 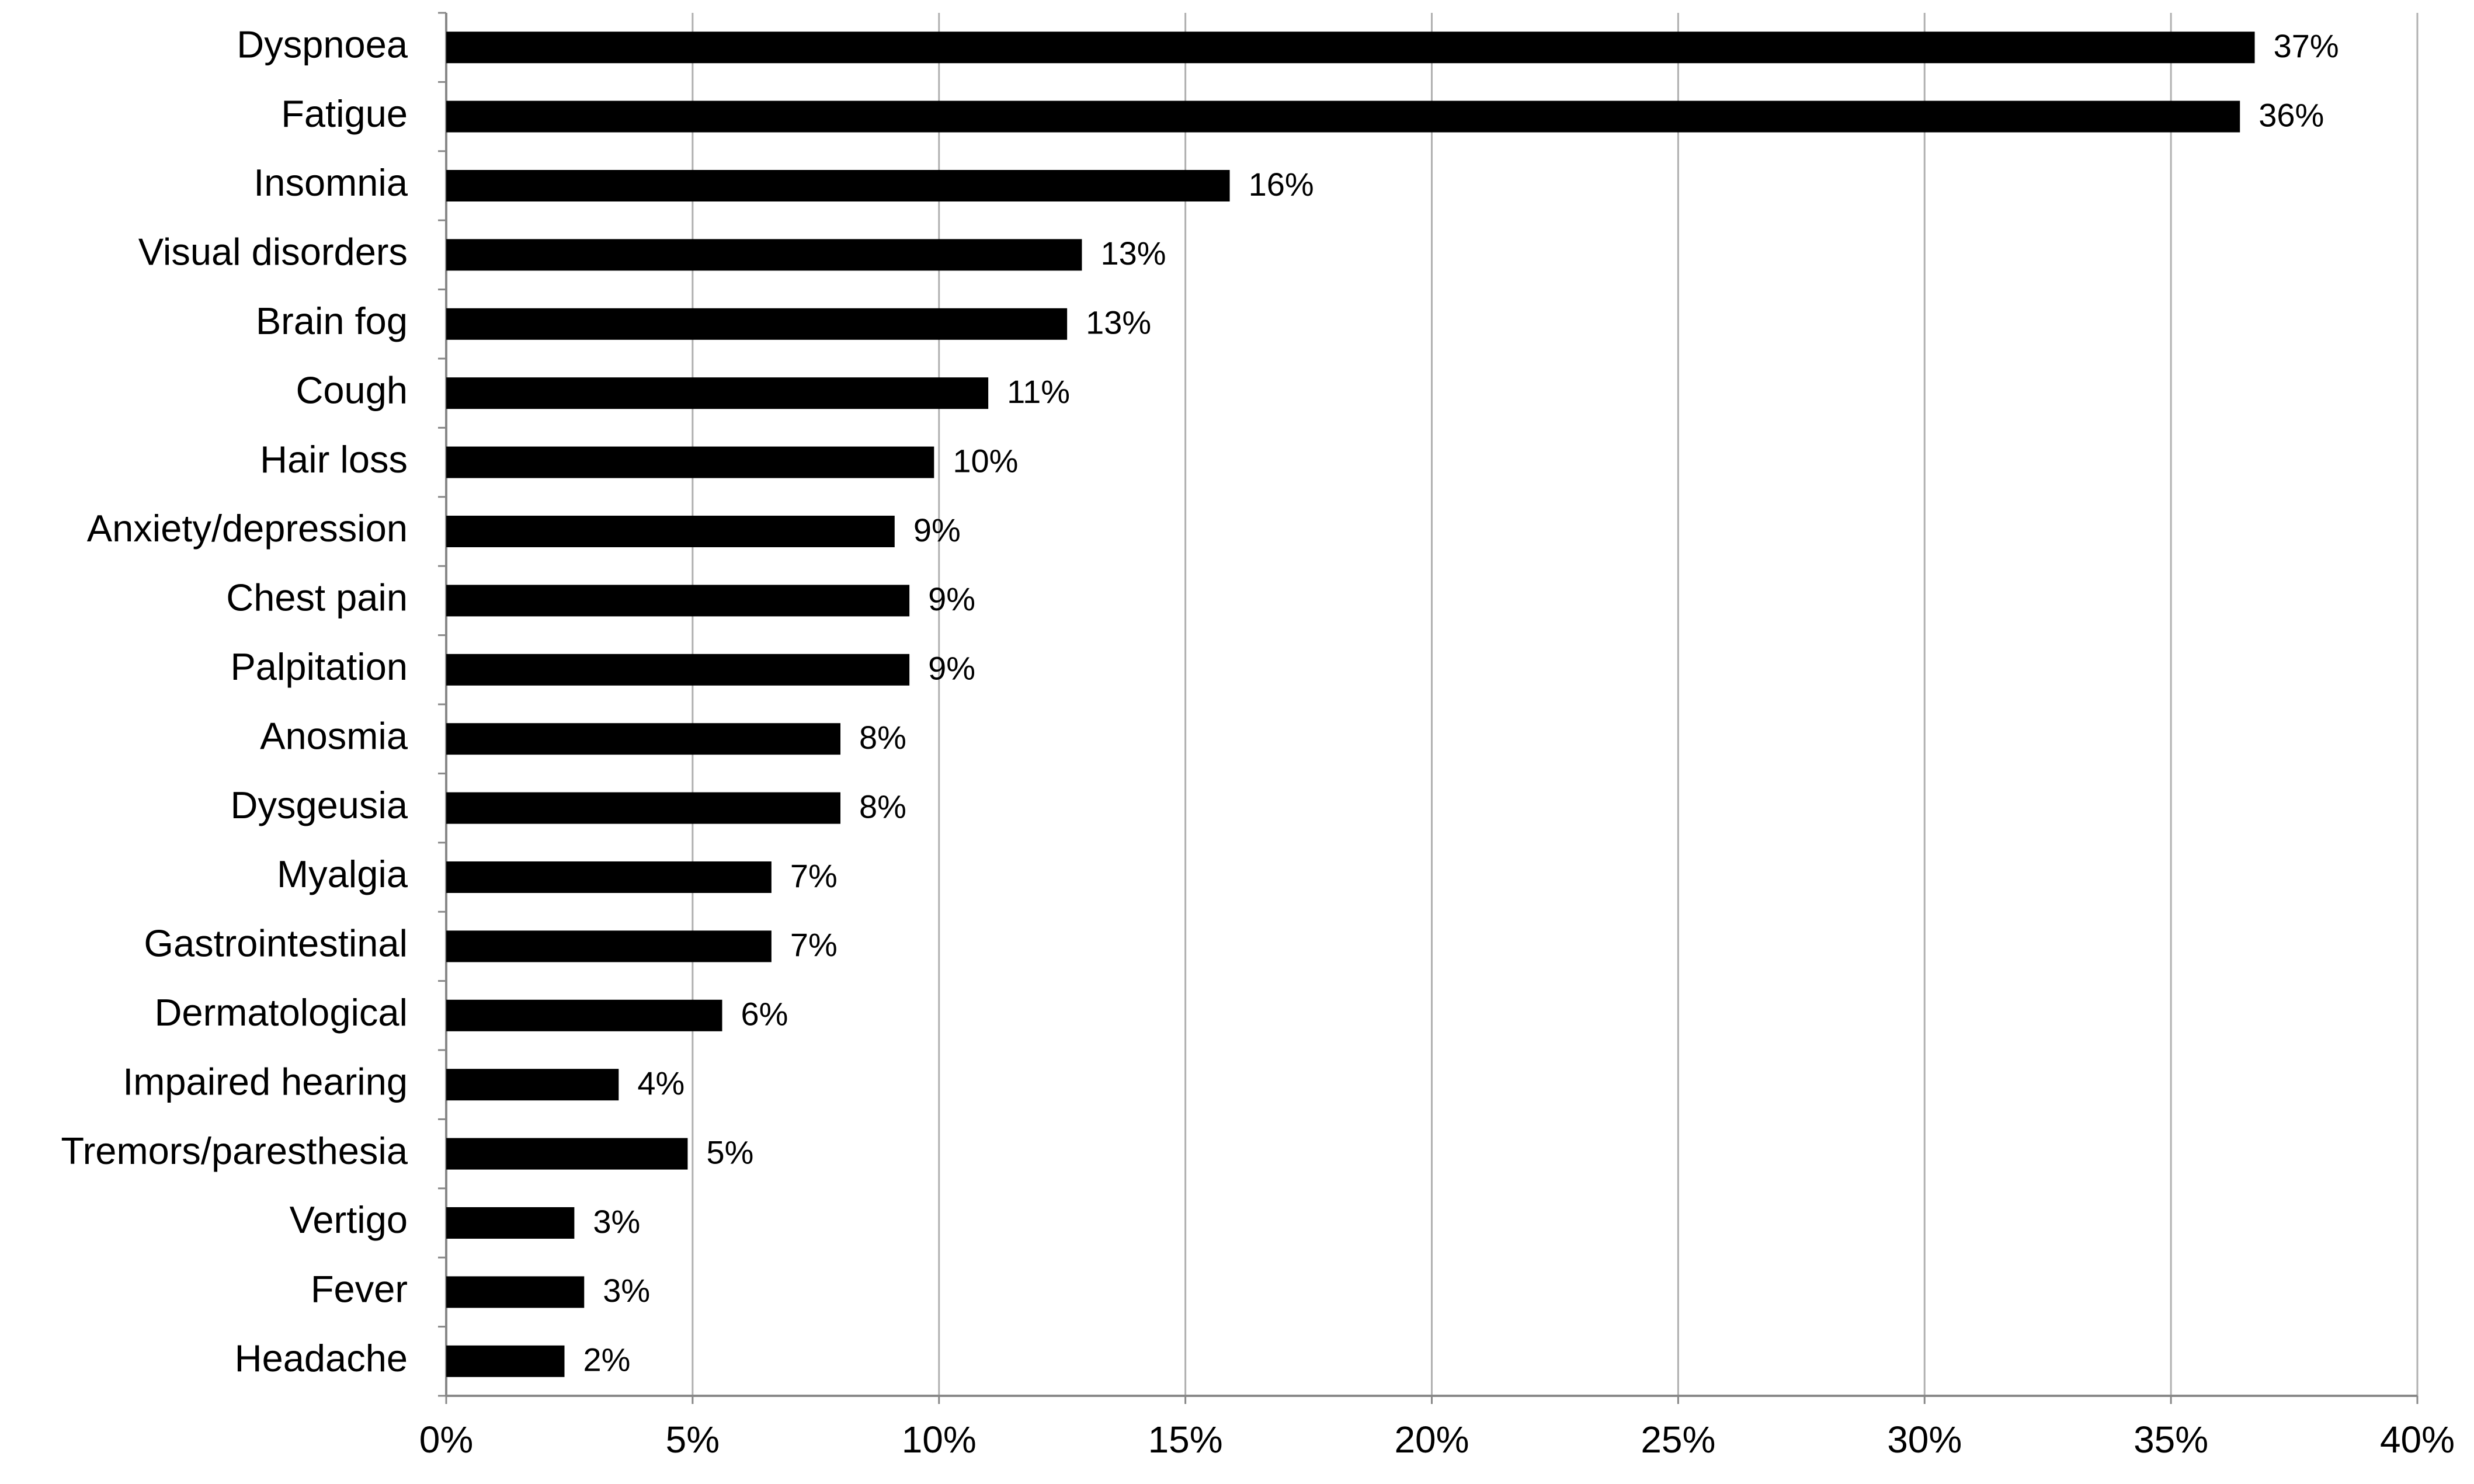 I want to click on value-label: 11%, so click(x=1038, y=391).